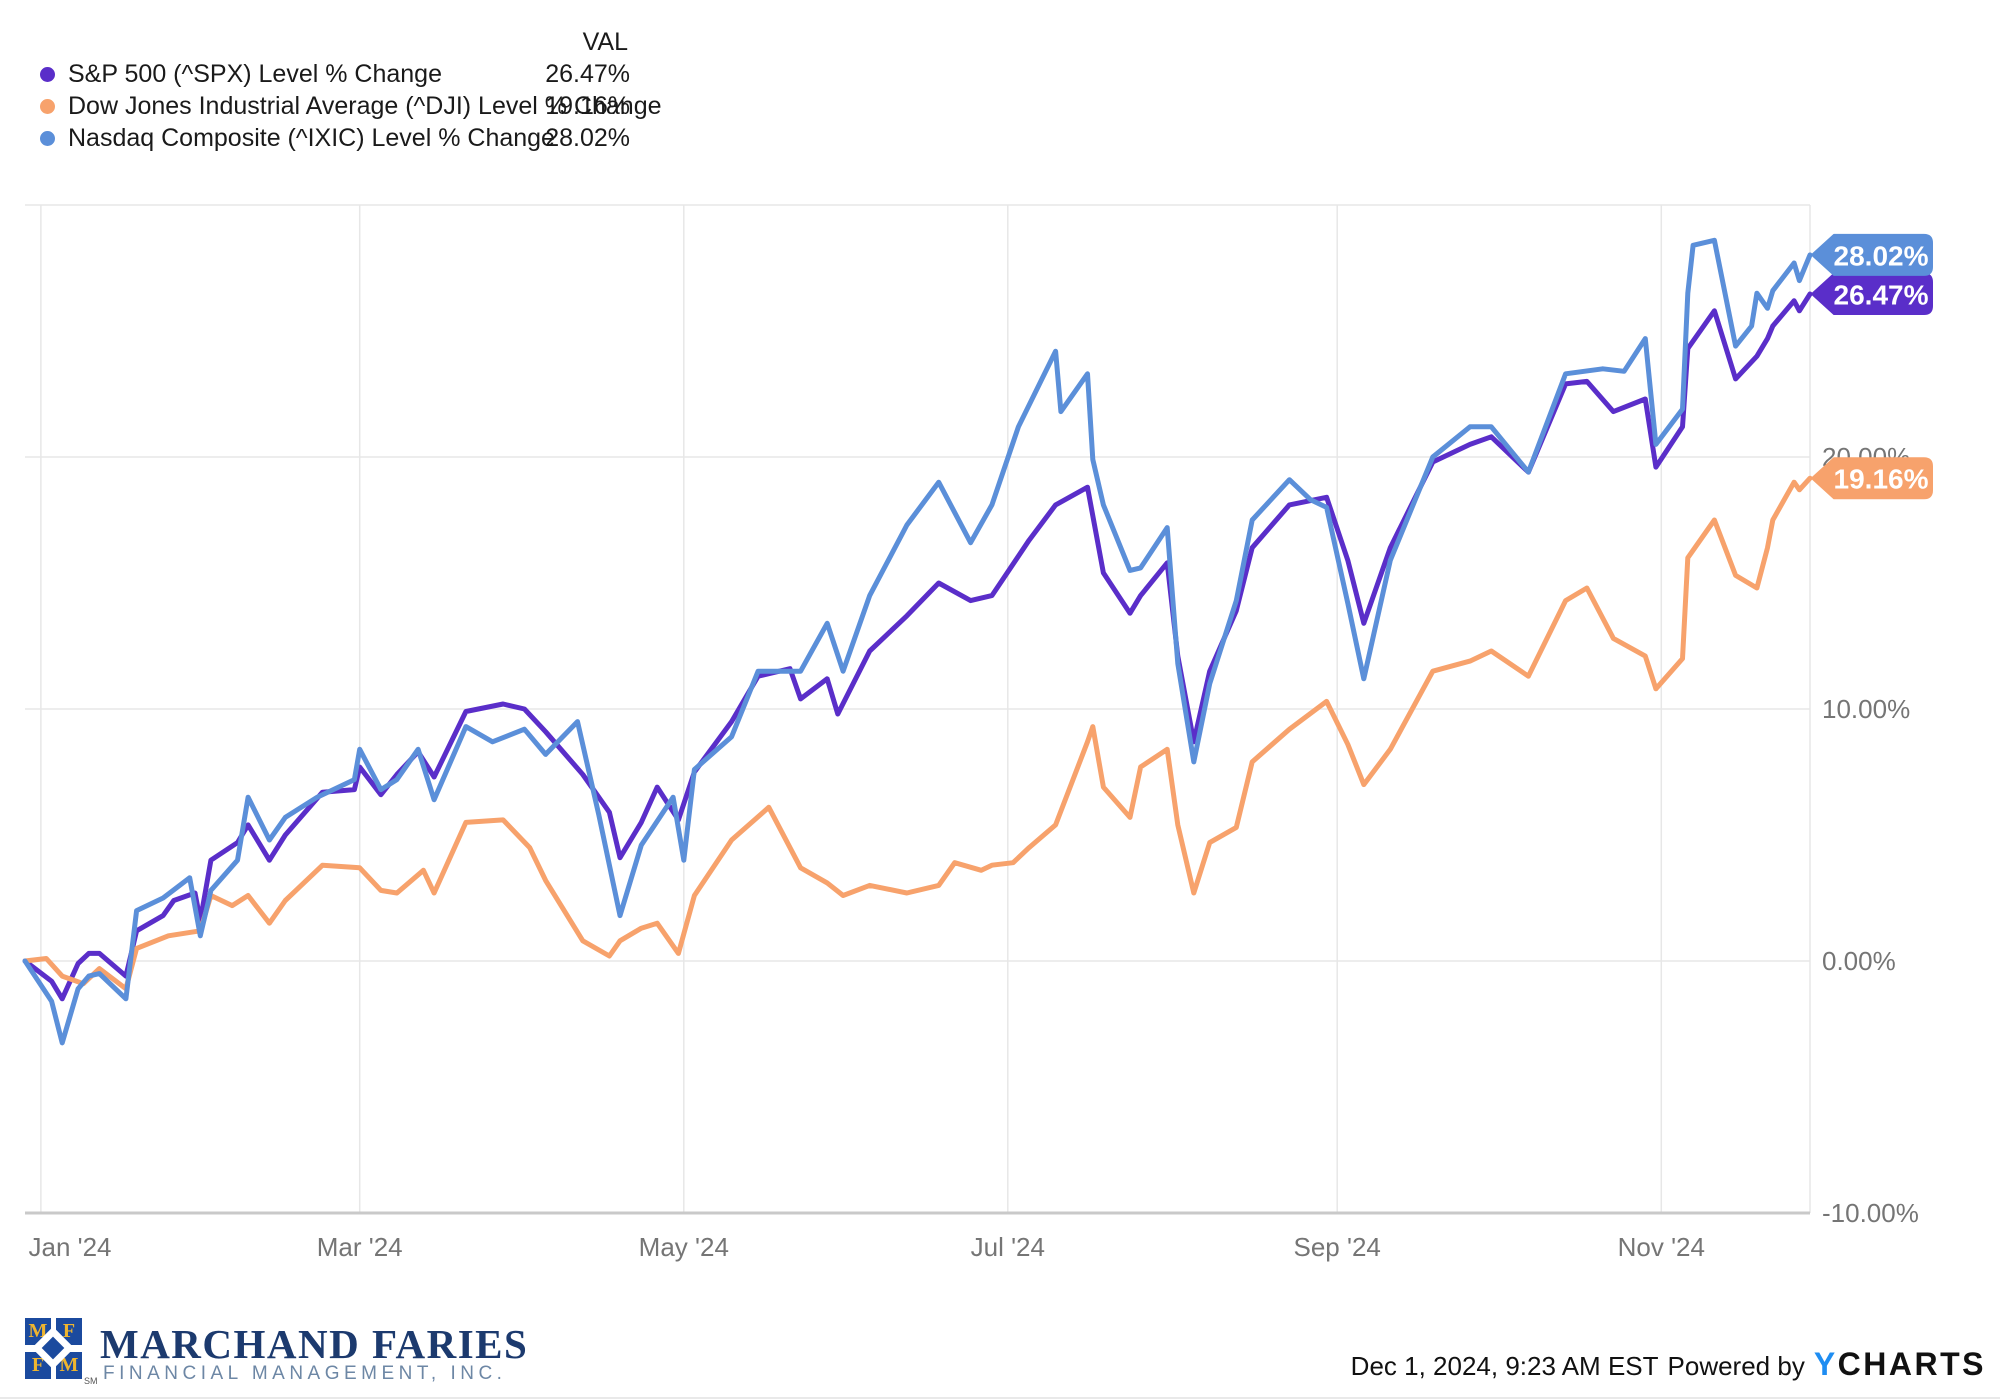 The image size is (2000, 1399). What do you see at coordinates (360, 1247) in the screenshot?
I see `svg-text: Mar '24` at bounding box center [360, 1247].